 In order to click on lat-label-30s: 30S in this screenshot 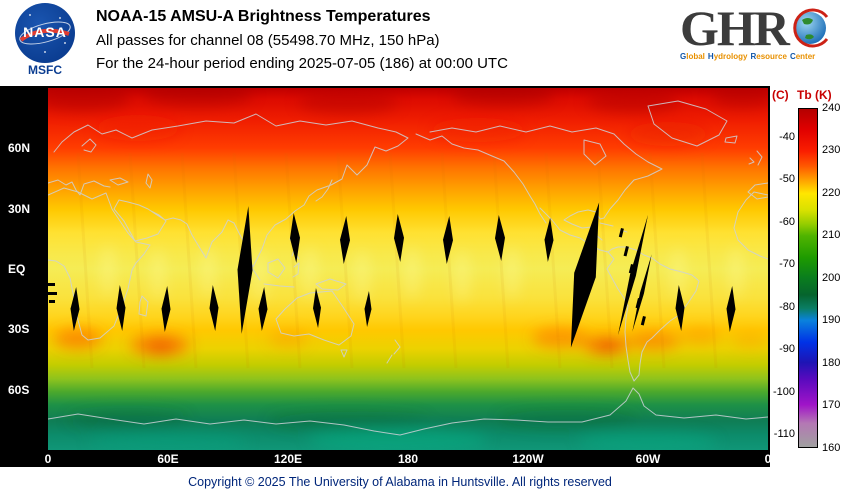, I will do `click(19, 329)`.